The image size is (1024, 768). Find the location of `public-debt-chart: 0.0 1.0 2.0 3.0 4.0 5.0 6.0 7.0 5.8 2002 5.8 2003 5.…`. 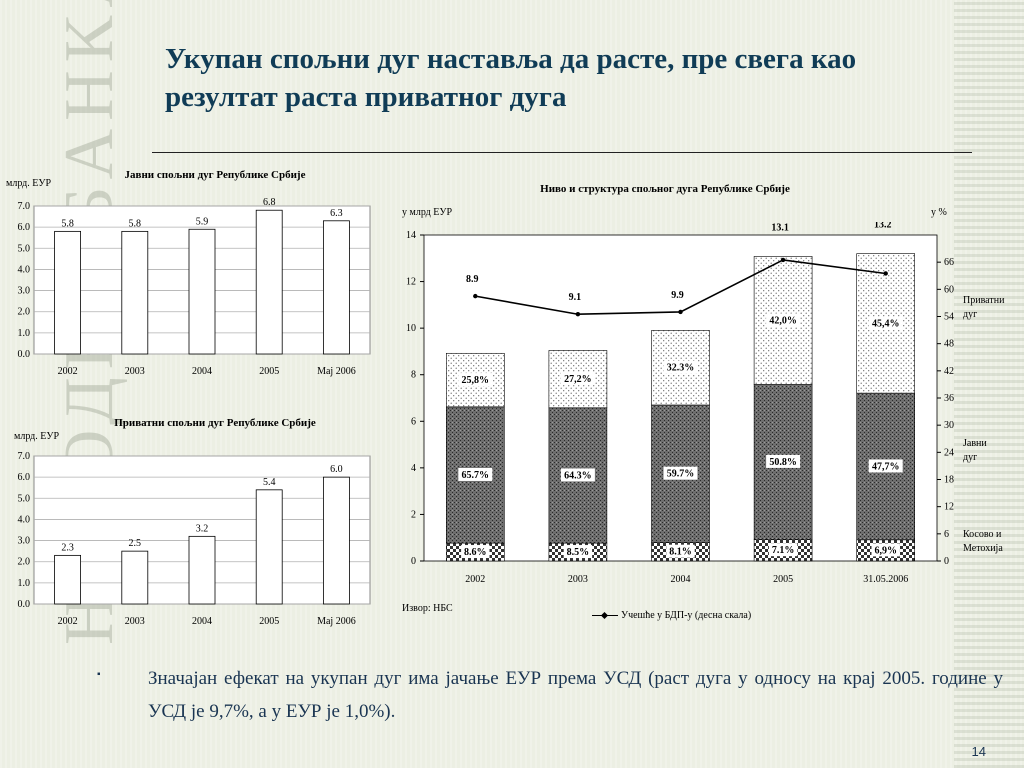

public-debt-chart: 0.0 1.0 2.0 3.0 4.0 5.0 6.0 7.0 5.8 2002 5.8 2003 5.… is located at coordinates (194, 287).